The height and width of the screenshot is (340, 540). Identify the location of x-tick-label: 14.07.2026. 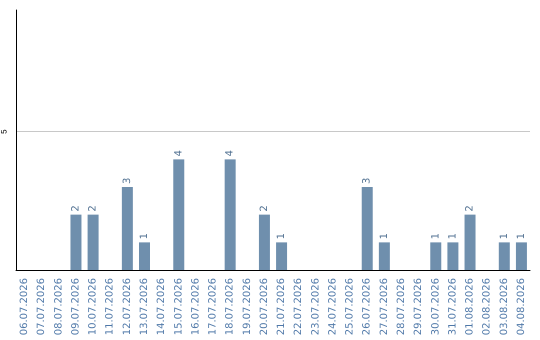
(162, 307).